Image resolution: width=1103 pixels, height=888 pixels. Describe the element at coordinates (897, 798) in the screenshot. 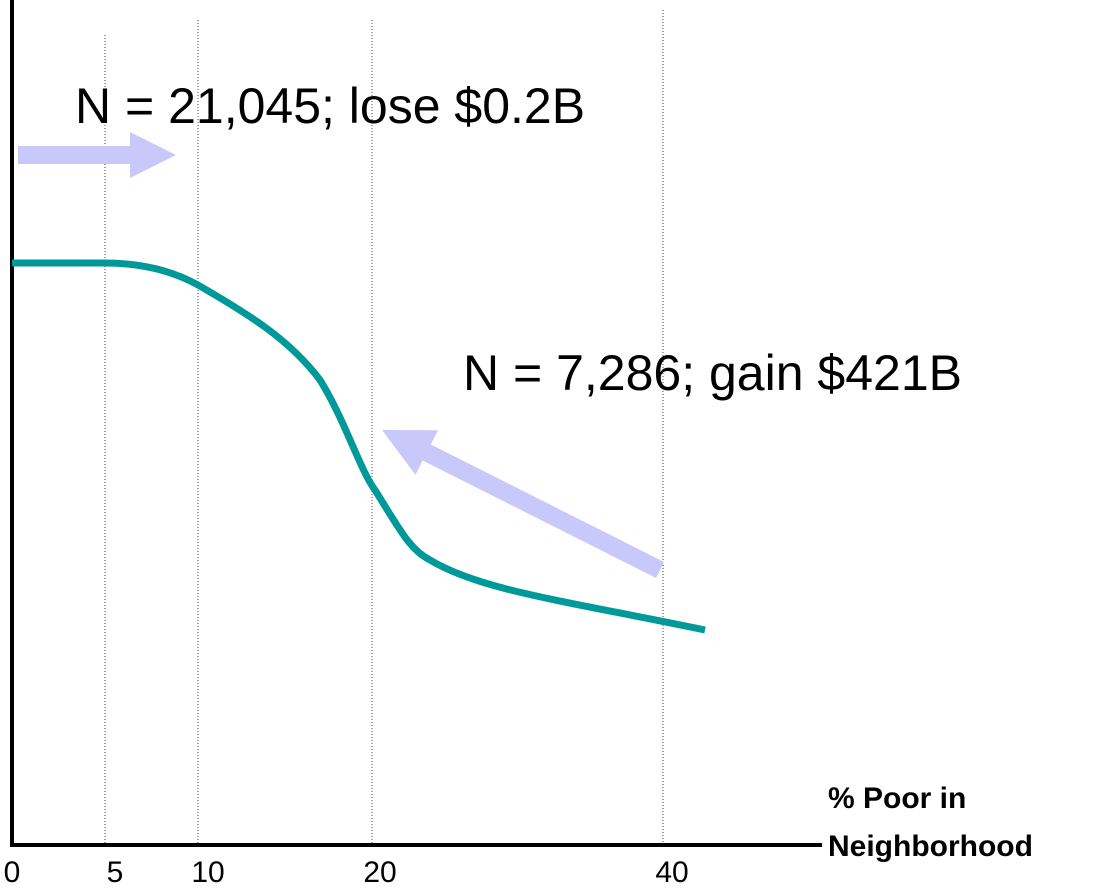

I see `x-axis-label: % Poor in` at that location.